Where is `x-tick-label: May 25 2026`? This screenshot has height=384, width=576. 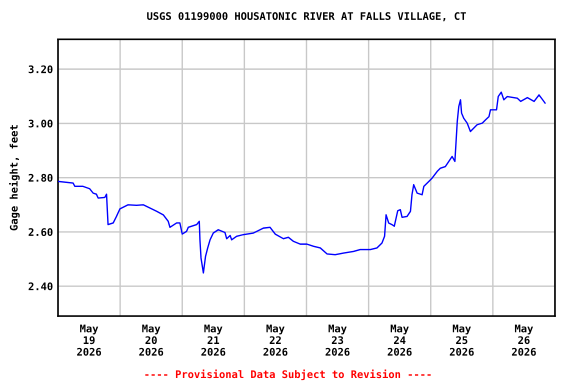
x-tick-label: May 25 2026 is located at coordinates (462, 340).